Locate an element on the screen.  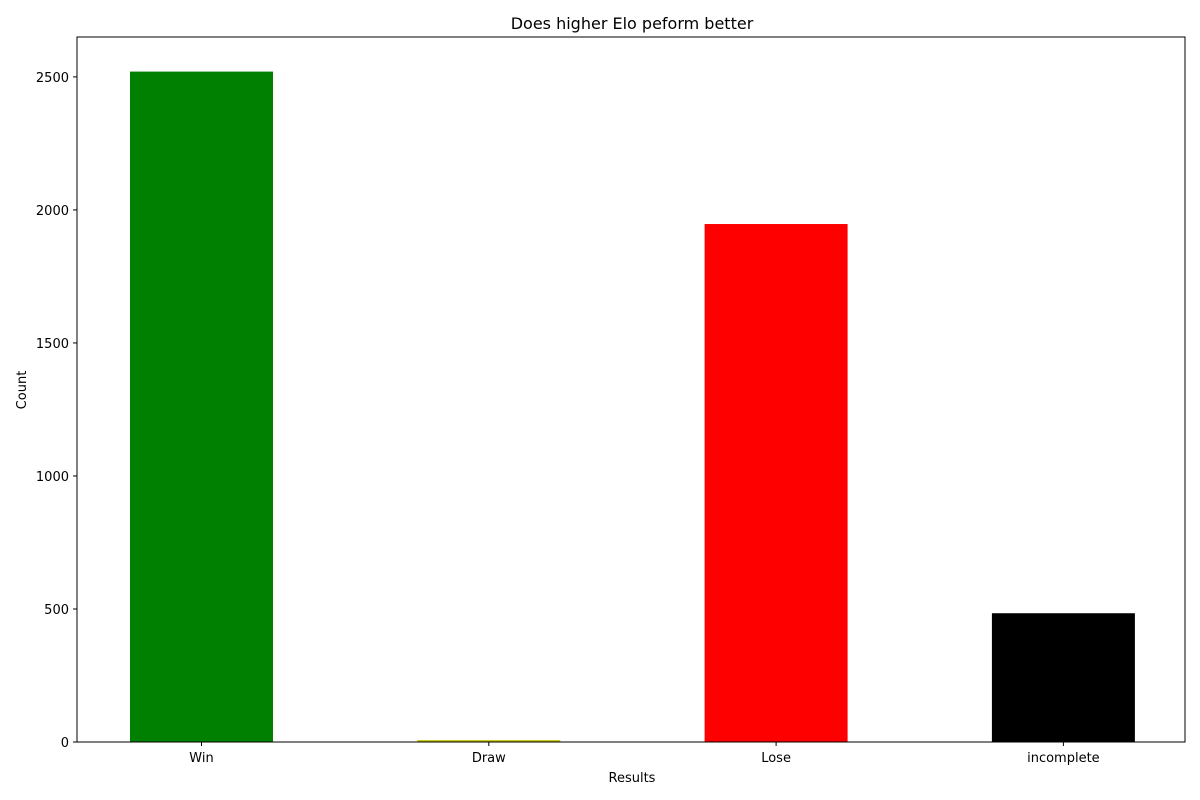
chart-title: Does higher Elo peform better is located at coordinates (632, 23).